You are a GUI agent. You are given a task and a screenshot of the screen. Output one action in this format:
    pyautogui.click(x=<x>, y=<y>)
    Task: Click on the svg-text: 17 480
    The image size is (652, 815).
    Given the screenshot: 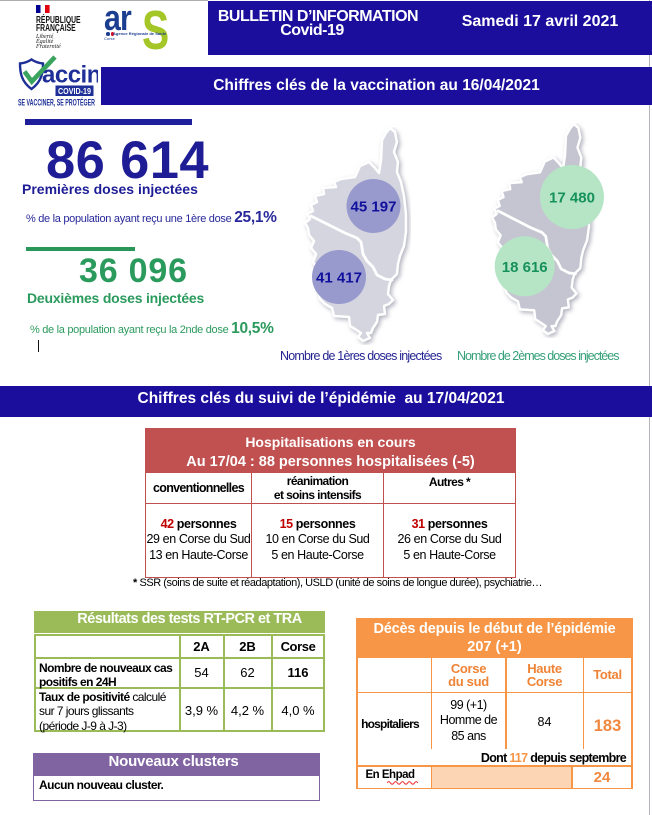 What is the action you would take?
    pyautogui.click(x=572, y=198)
    